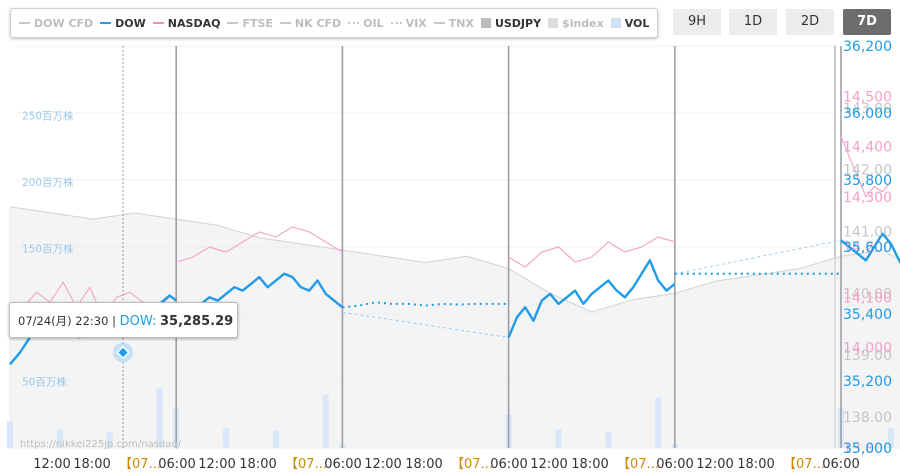  What do you see at coordinates (101, 444) in the screenshot?
I see `watermark-text: https://nikkei225jp.com/nasdaq/` at bounding box center [101, 444].